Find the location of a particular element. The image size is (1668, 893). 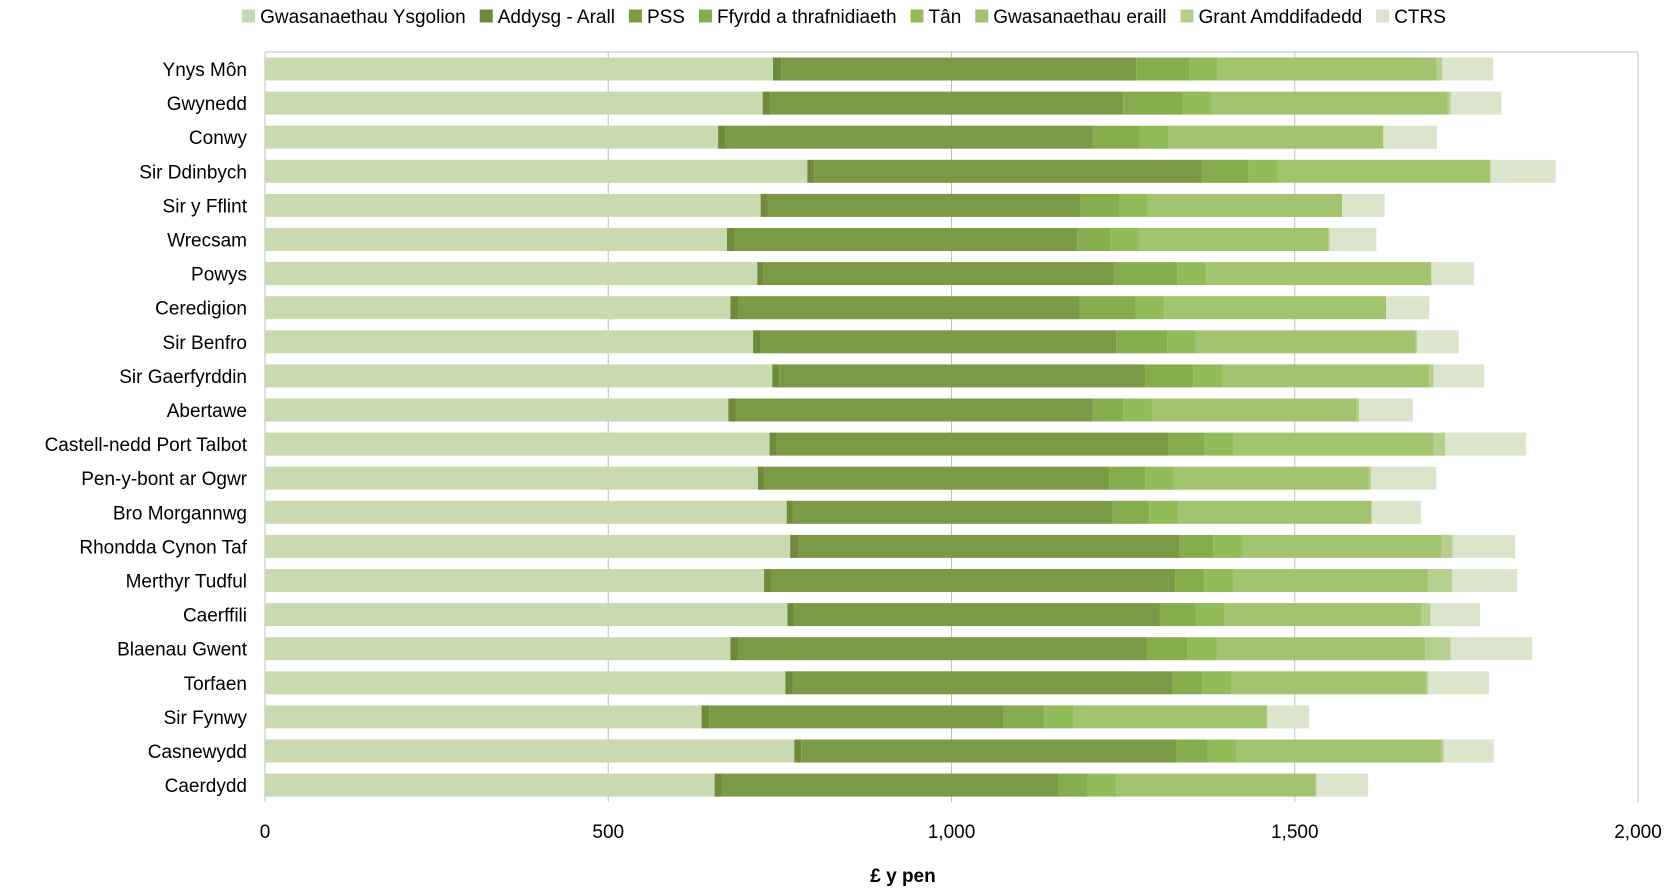

category-label: Sir y Fflint is located at coordinates (205, 206).